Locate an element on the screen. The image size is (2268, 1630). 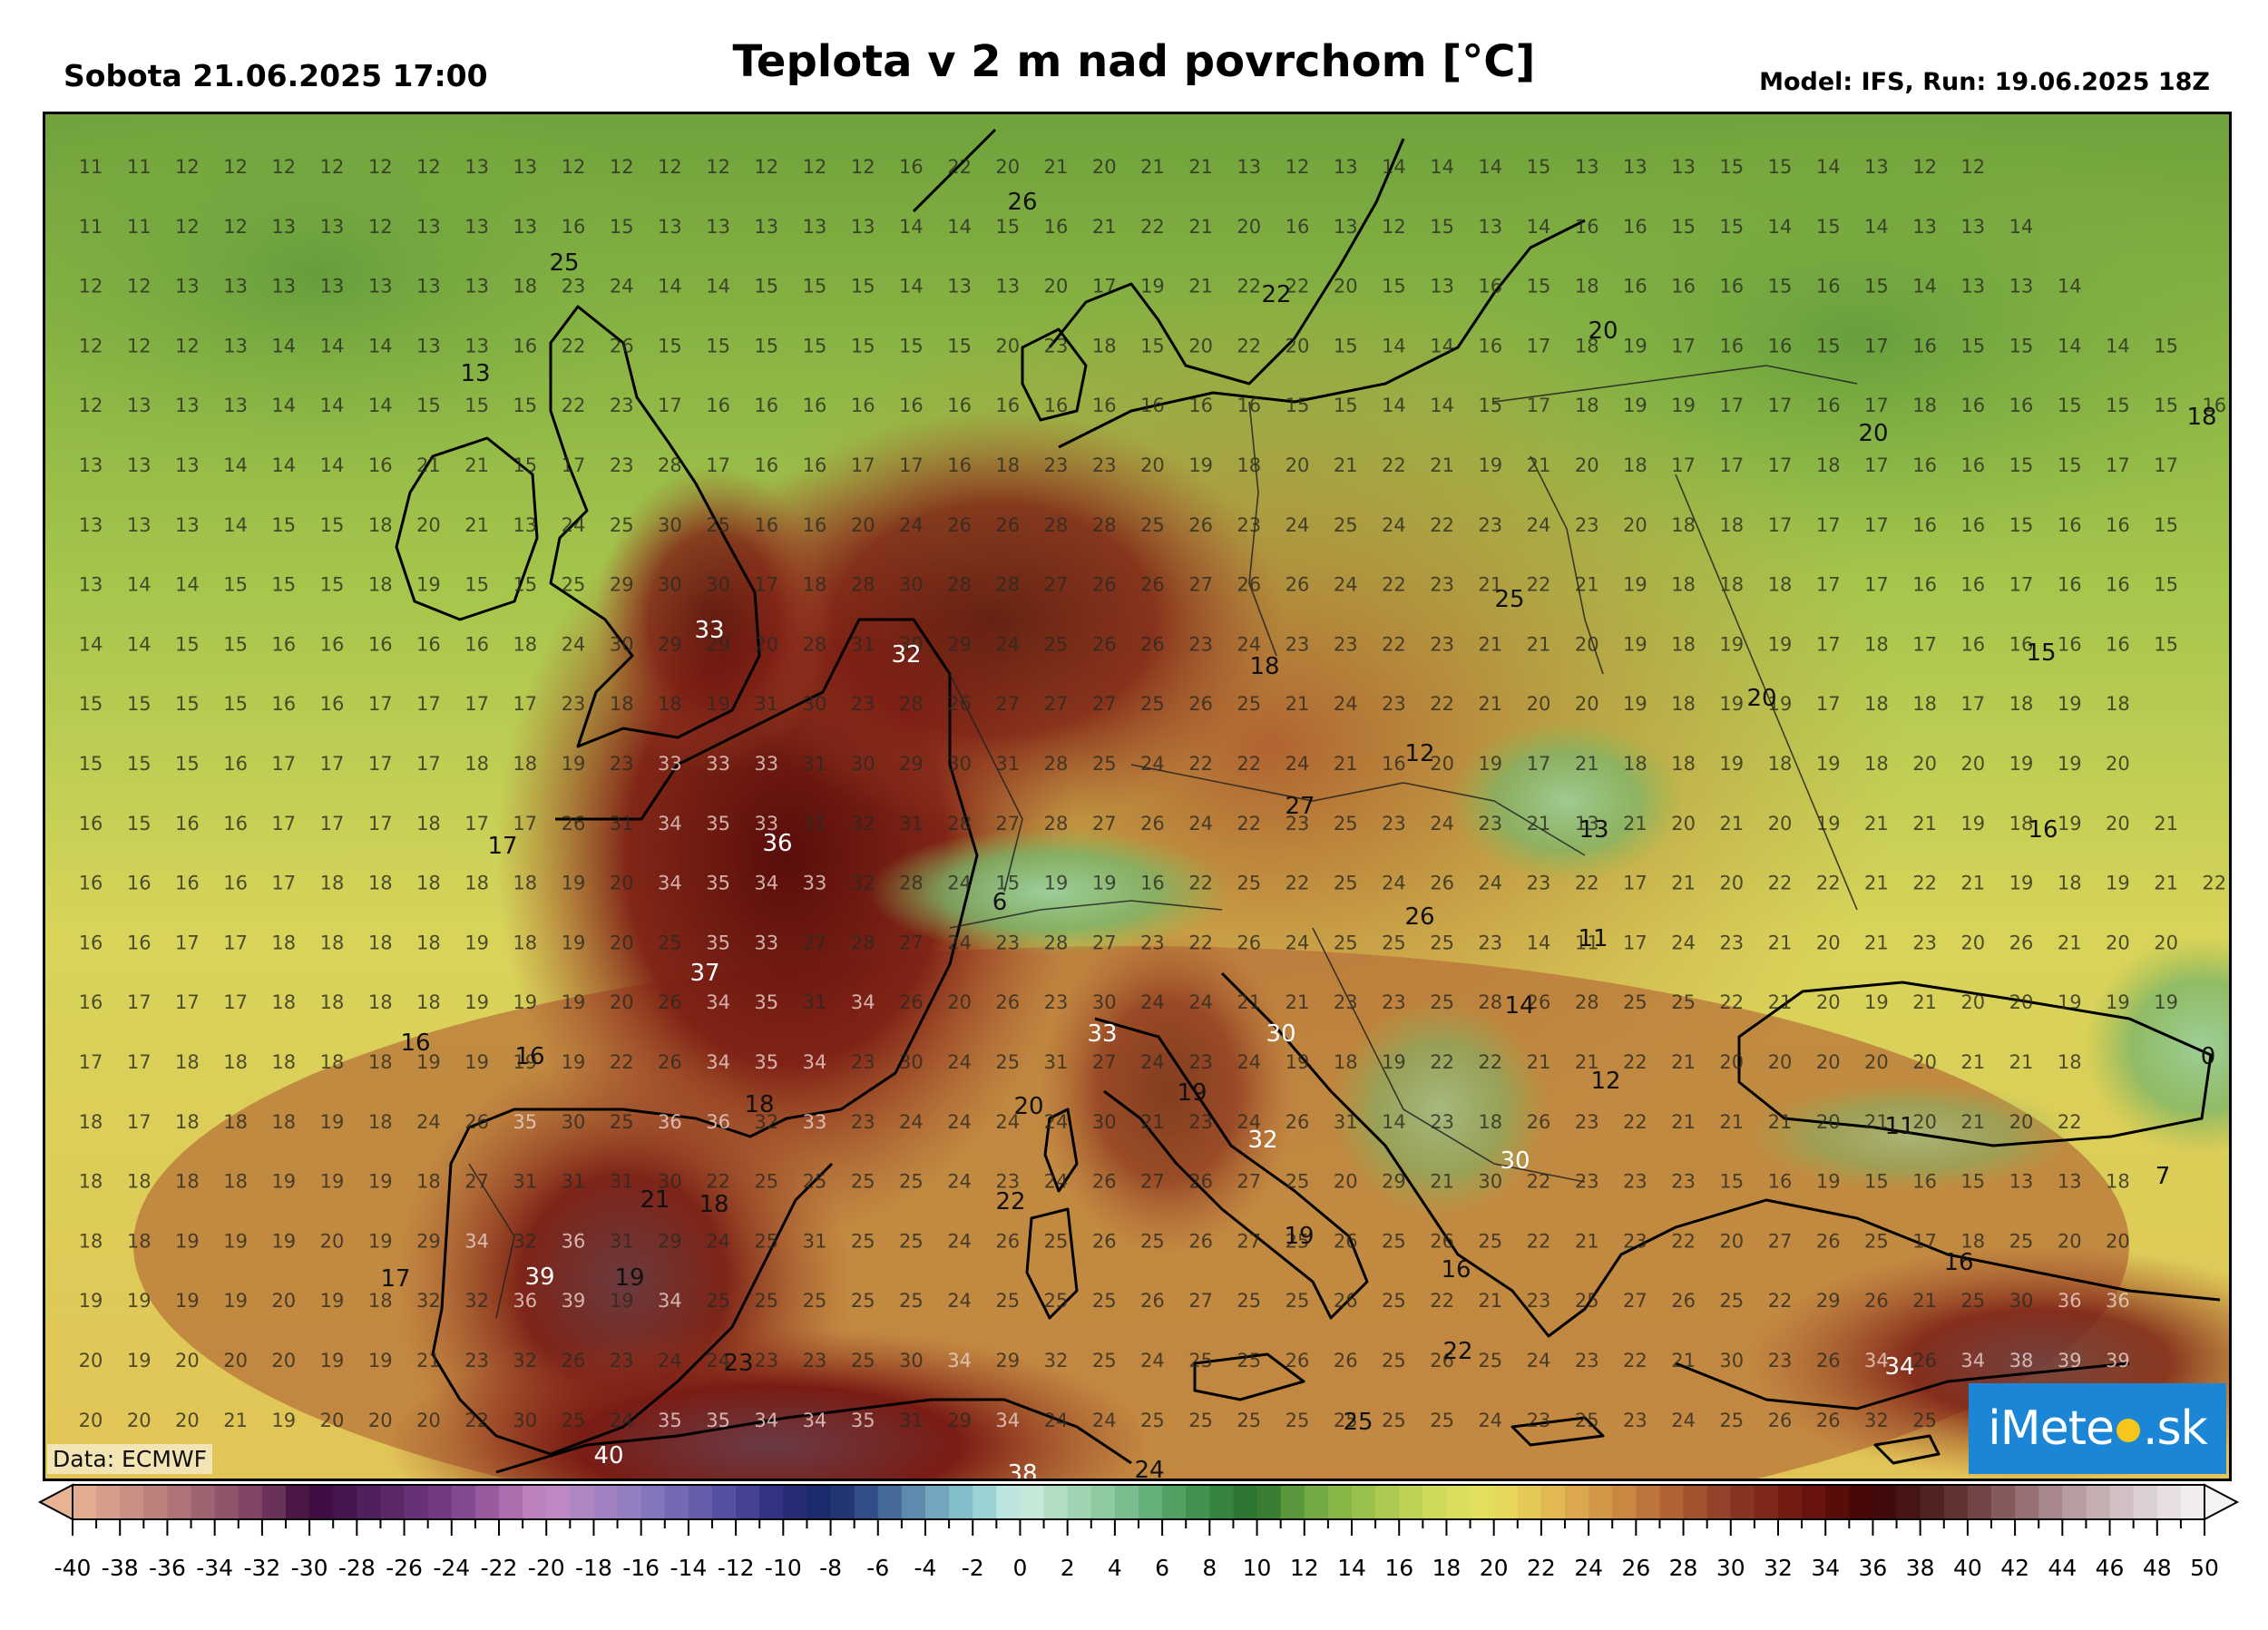
station-temperature-value: 6 is located at coordinates (1000, 903).